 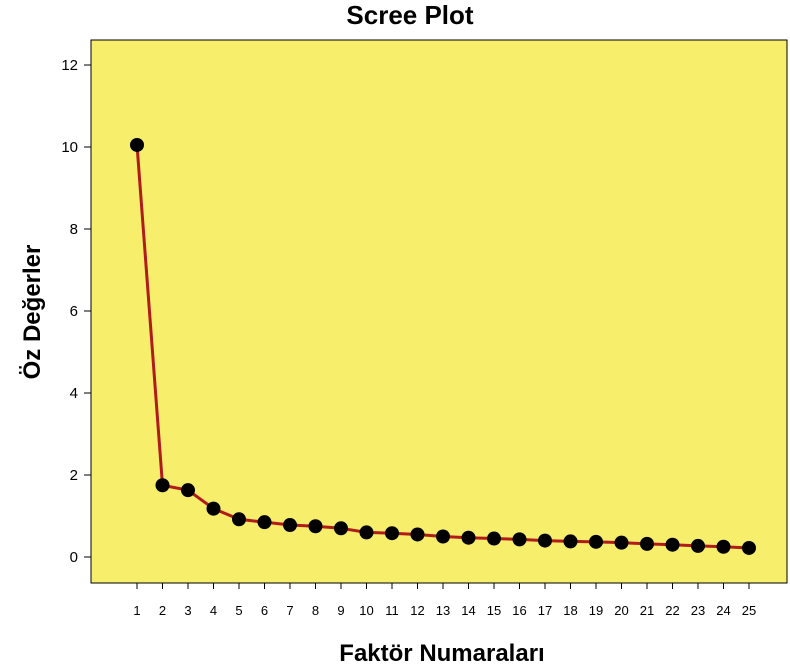 What do you see at coordinates (366, 610) in the screenshot?
I see `x-tick-label: 10` at bounding box center [366, 610].